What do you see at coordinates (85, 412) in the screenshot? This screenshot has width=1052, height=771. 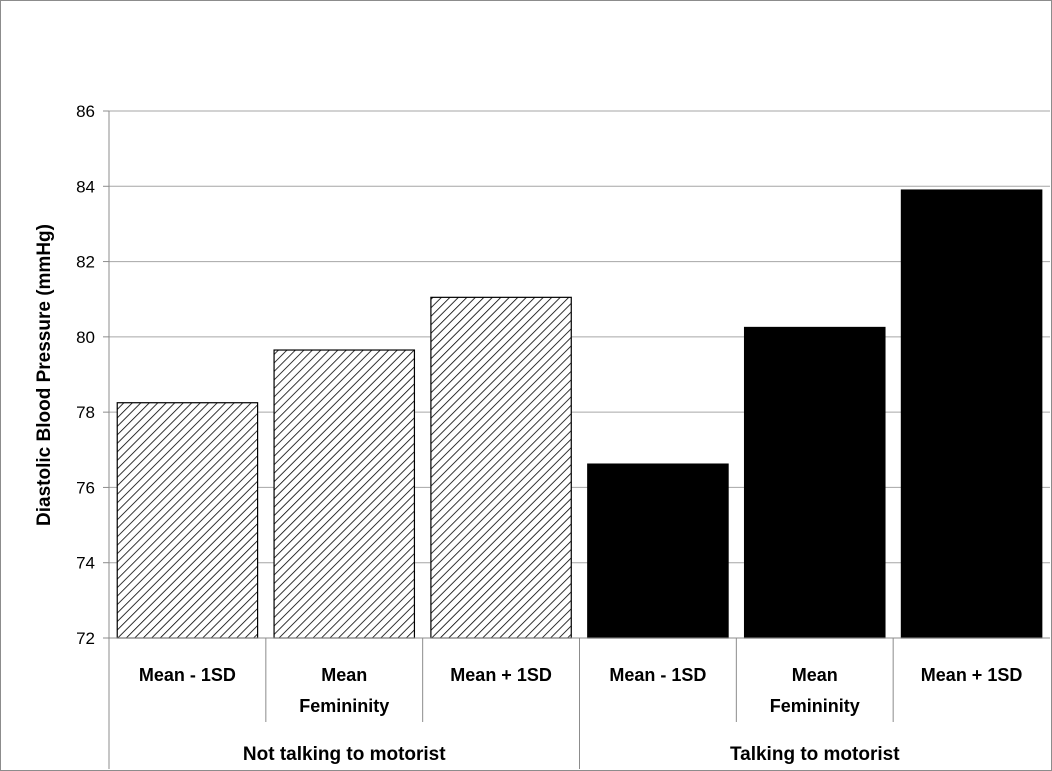 I see `y-tick-label: 78` at bounding box center [85, 412].